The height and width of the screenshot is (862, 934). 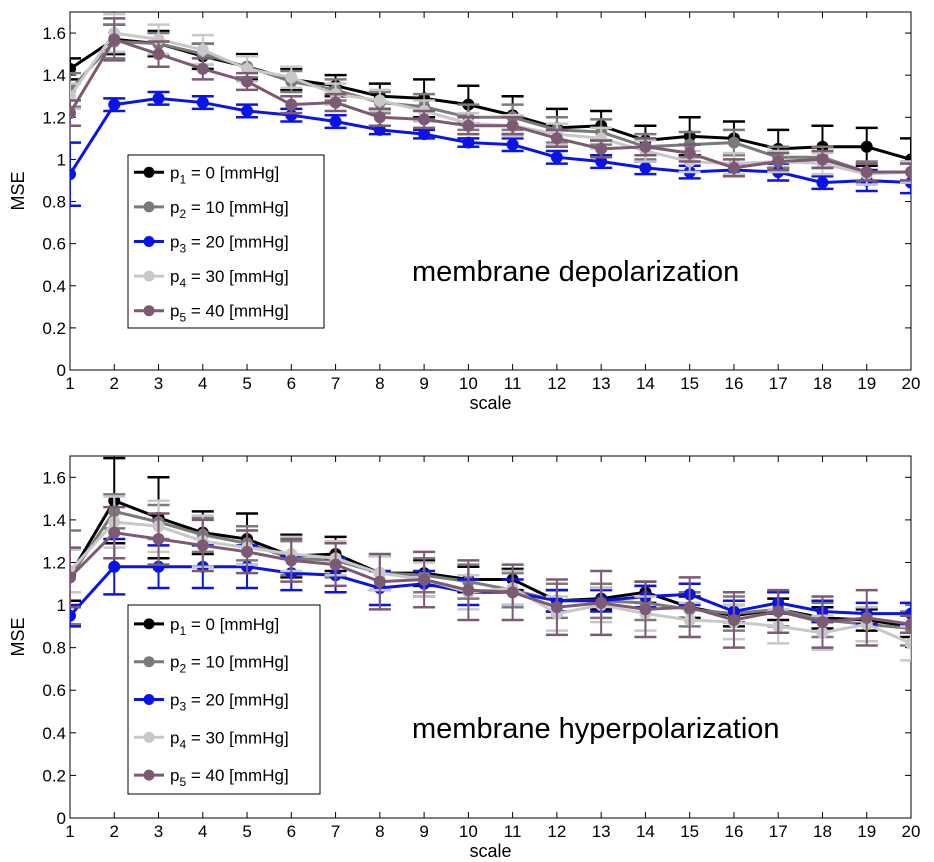 I want to click on y-axis-label: MSE, so click(x=18, y=190).